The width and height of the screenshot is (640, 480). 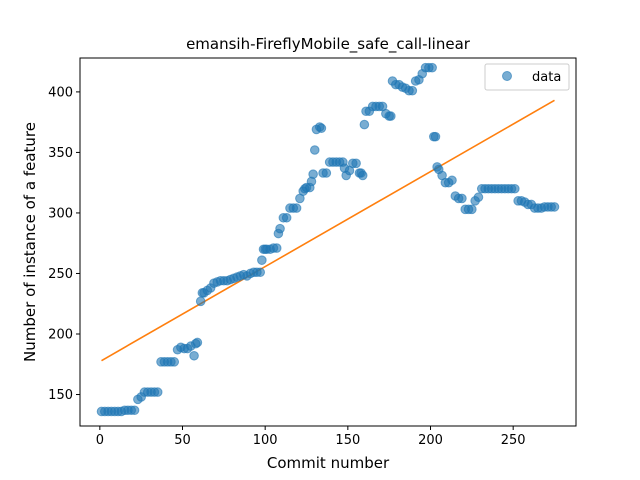 I want to click on x-axis-ticks: 0 50 100 150 200 250, so click(x=311, y=437).